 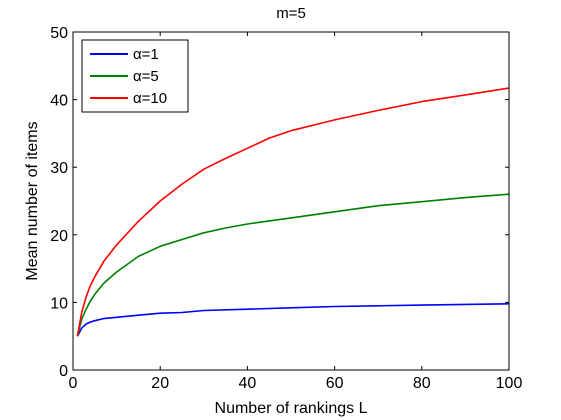 I want to click on x-tick-label: 40, so click(x=248, y=383).